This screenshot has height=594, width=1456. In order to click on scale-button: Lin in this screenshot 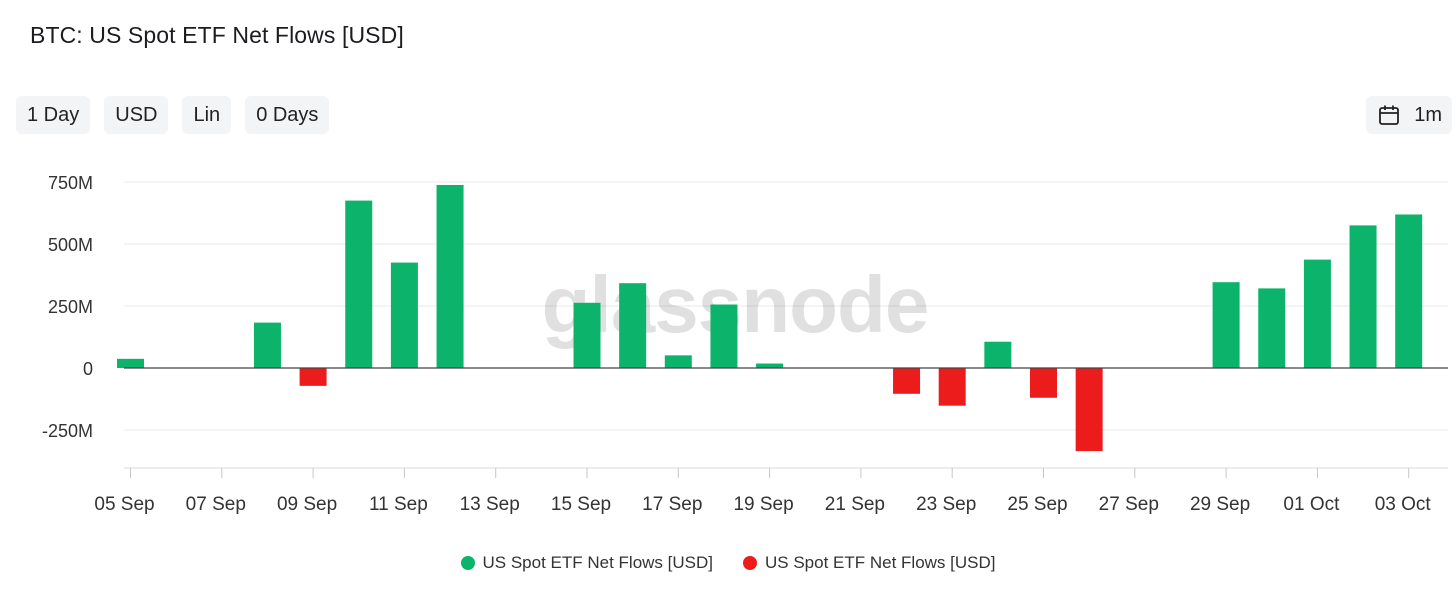, I will do `click(207, 115)`.